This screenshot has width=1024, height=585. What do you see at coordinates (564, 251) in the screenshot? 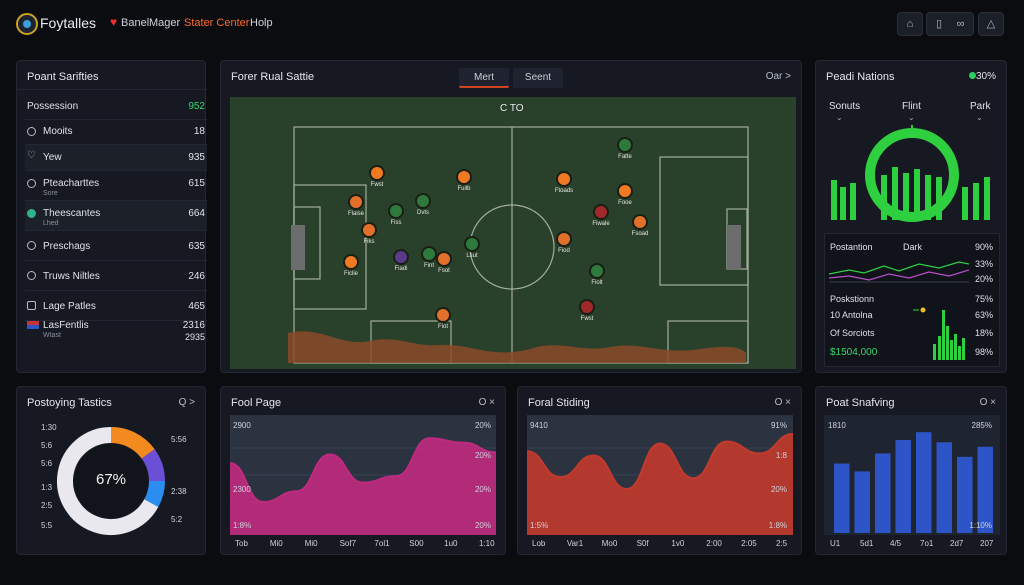
I see `player-label: Fiod` at bounding box center [564, 251].